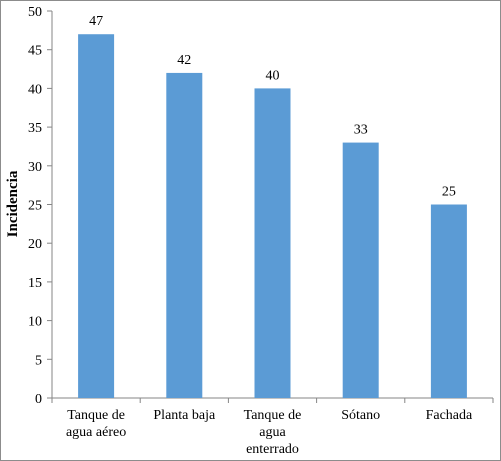  Describe the element at coordinates (13, 203) in the screenshot. I see `y-axis-label: Incidencia` at that location.